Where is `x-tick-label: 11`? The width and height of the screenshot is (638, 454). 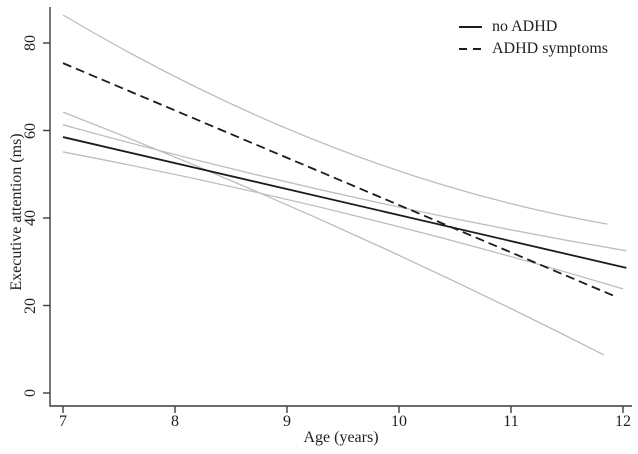 x-tick-label: 11 is located at coordinates (511, 421).